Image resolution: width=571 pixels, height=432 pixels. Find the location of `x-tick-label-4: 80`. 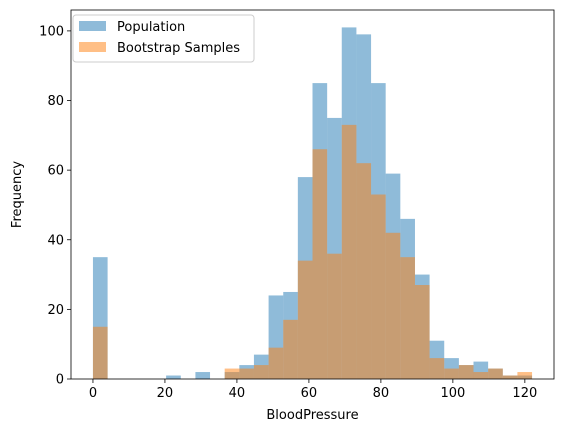

x-tick-label-4: 80 is located at coordinates (381, 393).